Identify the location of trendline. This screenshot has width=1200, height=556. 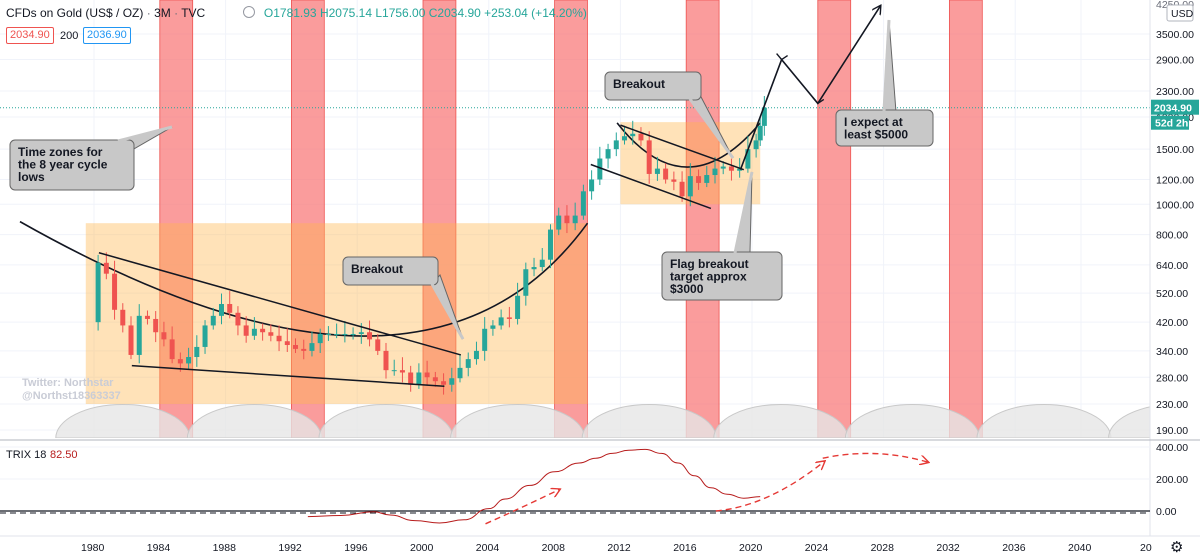
(280, 304).